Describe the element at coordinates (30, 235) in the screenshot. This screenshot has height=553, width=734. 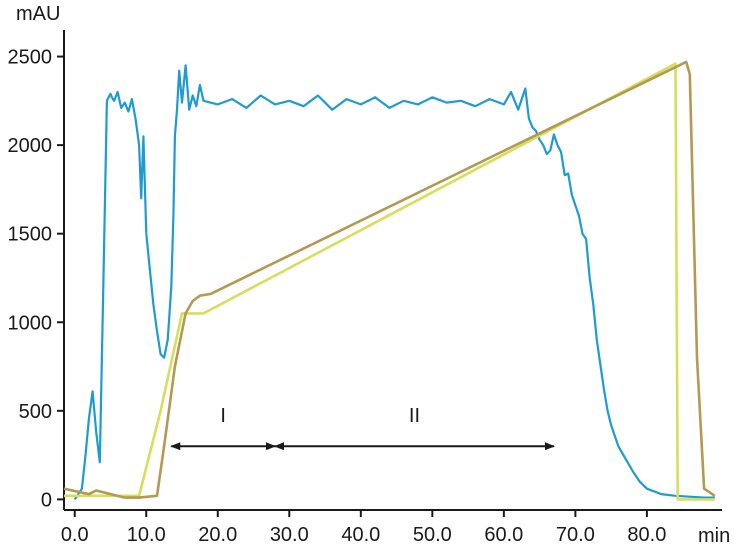
I see `y-tick-label: 1500` at that location.